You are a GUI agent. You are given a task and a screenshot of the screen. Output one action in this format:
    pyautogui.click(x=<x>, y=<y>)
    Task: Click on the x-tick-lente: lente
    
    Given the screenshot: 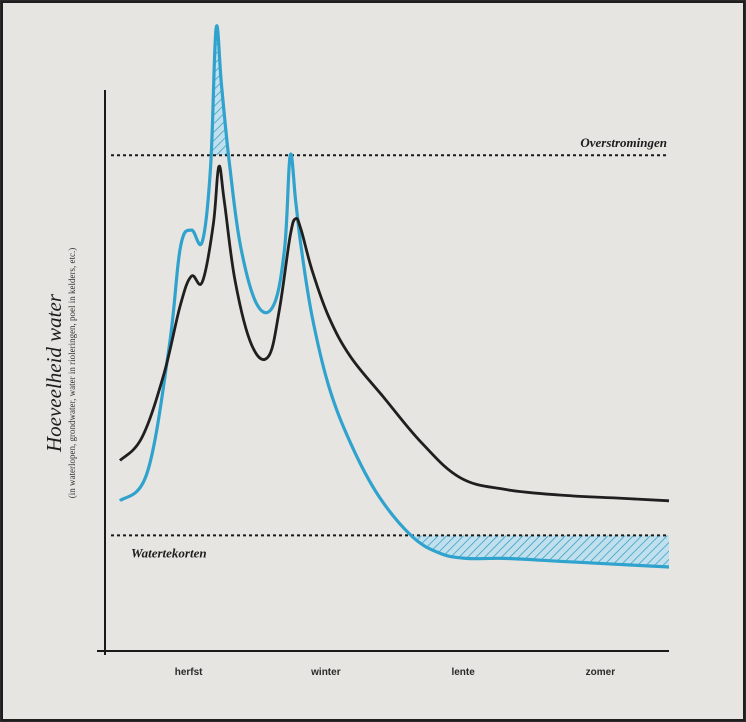 What is the action you would take?
    pyautogui.click(x=463, y=672)
    